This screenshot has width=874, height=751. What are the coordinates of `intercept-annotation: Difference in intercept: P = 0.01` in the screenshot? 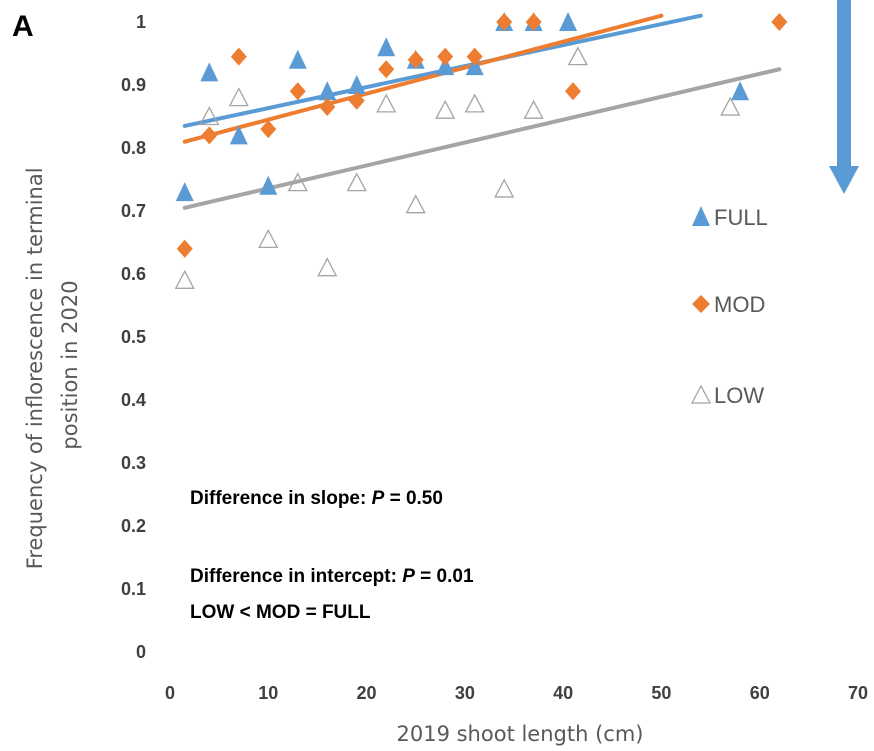 It's located at (332, 576).